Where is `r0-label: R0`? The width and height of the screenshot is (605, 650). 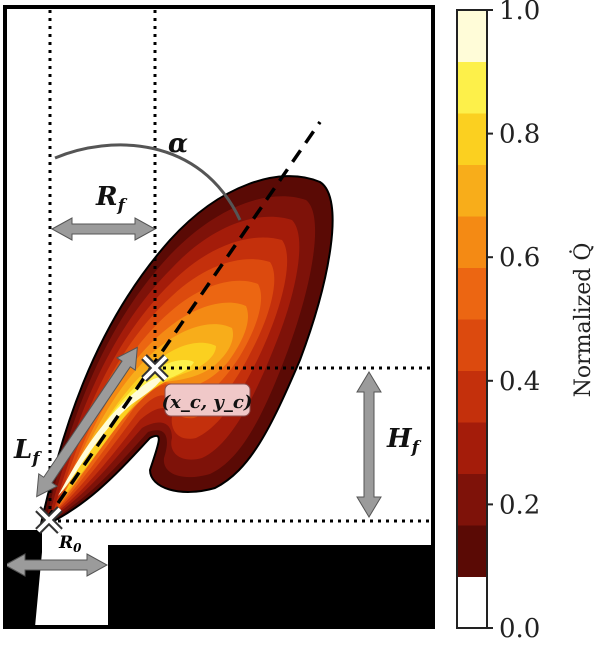 r0-label: R0 is located at coordinates (70, 544).